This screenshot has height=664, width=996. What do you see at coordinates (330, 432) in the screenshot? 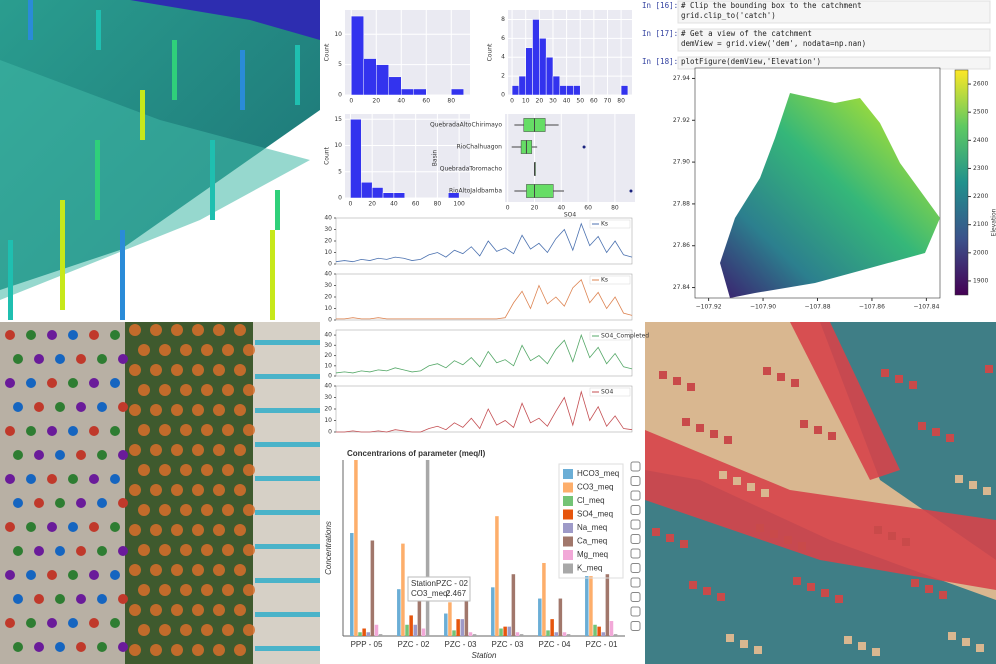
I see `y-tick-label: 0` at bounding box center [330, 432].